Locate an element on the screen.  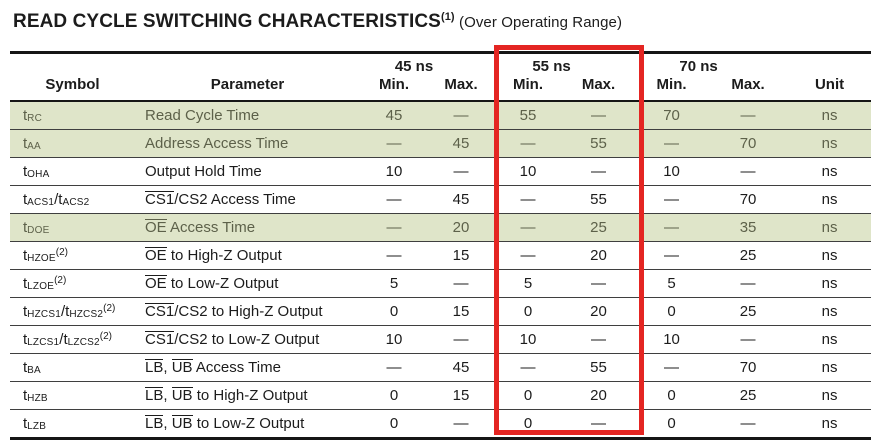
table-row: tLZOE(2) OE to Low-Z Output 5—5—5— ns is located at coordinates (441, 283).